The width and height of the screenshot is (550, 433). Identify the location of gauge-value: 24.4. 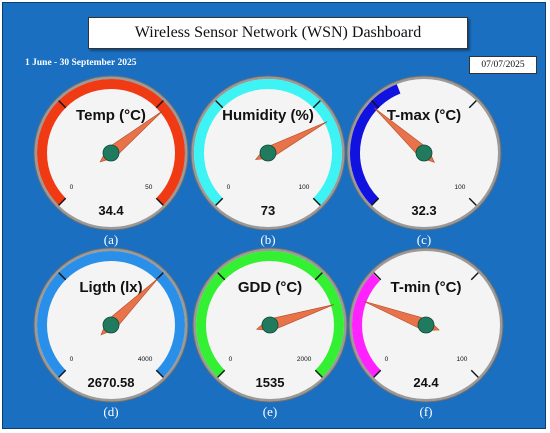
(426, 382).